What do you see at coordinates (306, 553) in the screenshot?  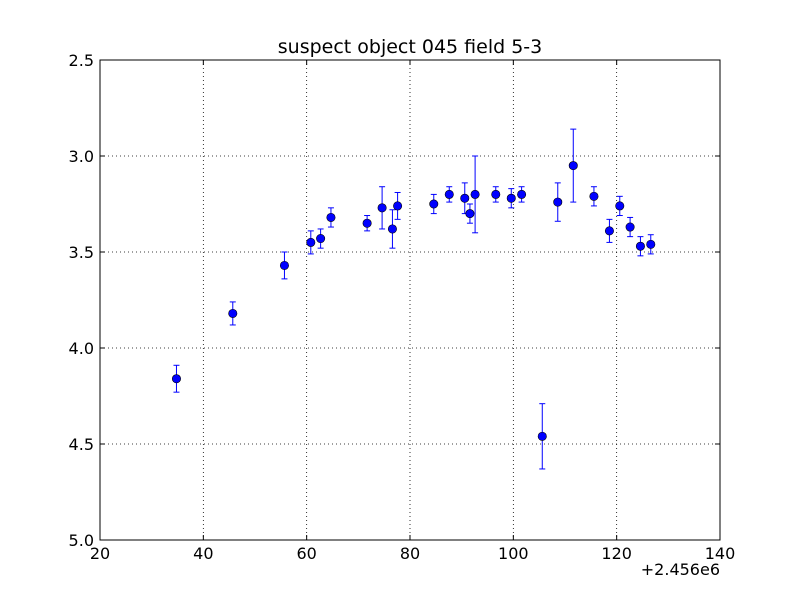 I see `x-tick-label: 60` at bounding box center [306, 553].